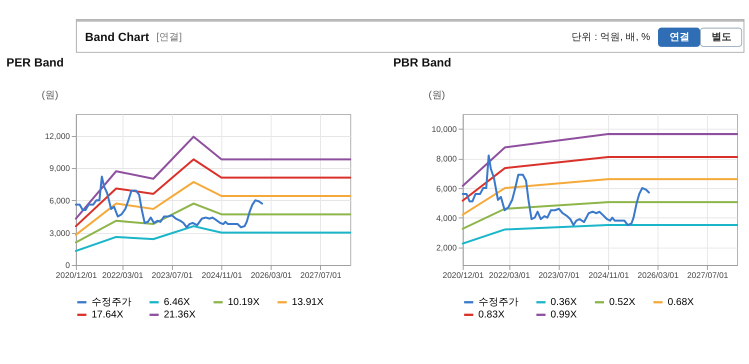 The width and height of the screenshot is (749, 364). What do you see at coordinates (180, 315) in the screenshot?
I see `legend-label: 21.36X` at bounding box center [180, 315].